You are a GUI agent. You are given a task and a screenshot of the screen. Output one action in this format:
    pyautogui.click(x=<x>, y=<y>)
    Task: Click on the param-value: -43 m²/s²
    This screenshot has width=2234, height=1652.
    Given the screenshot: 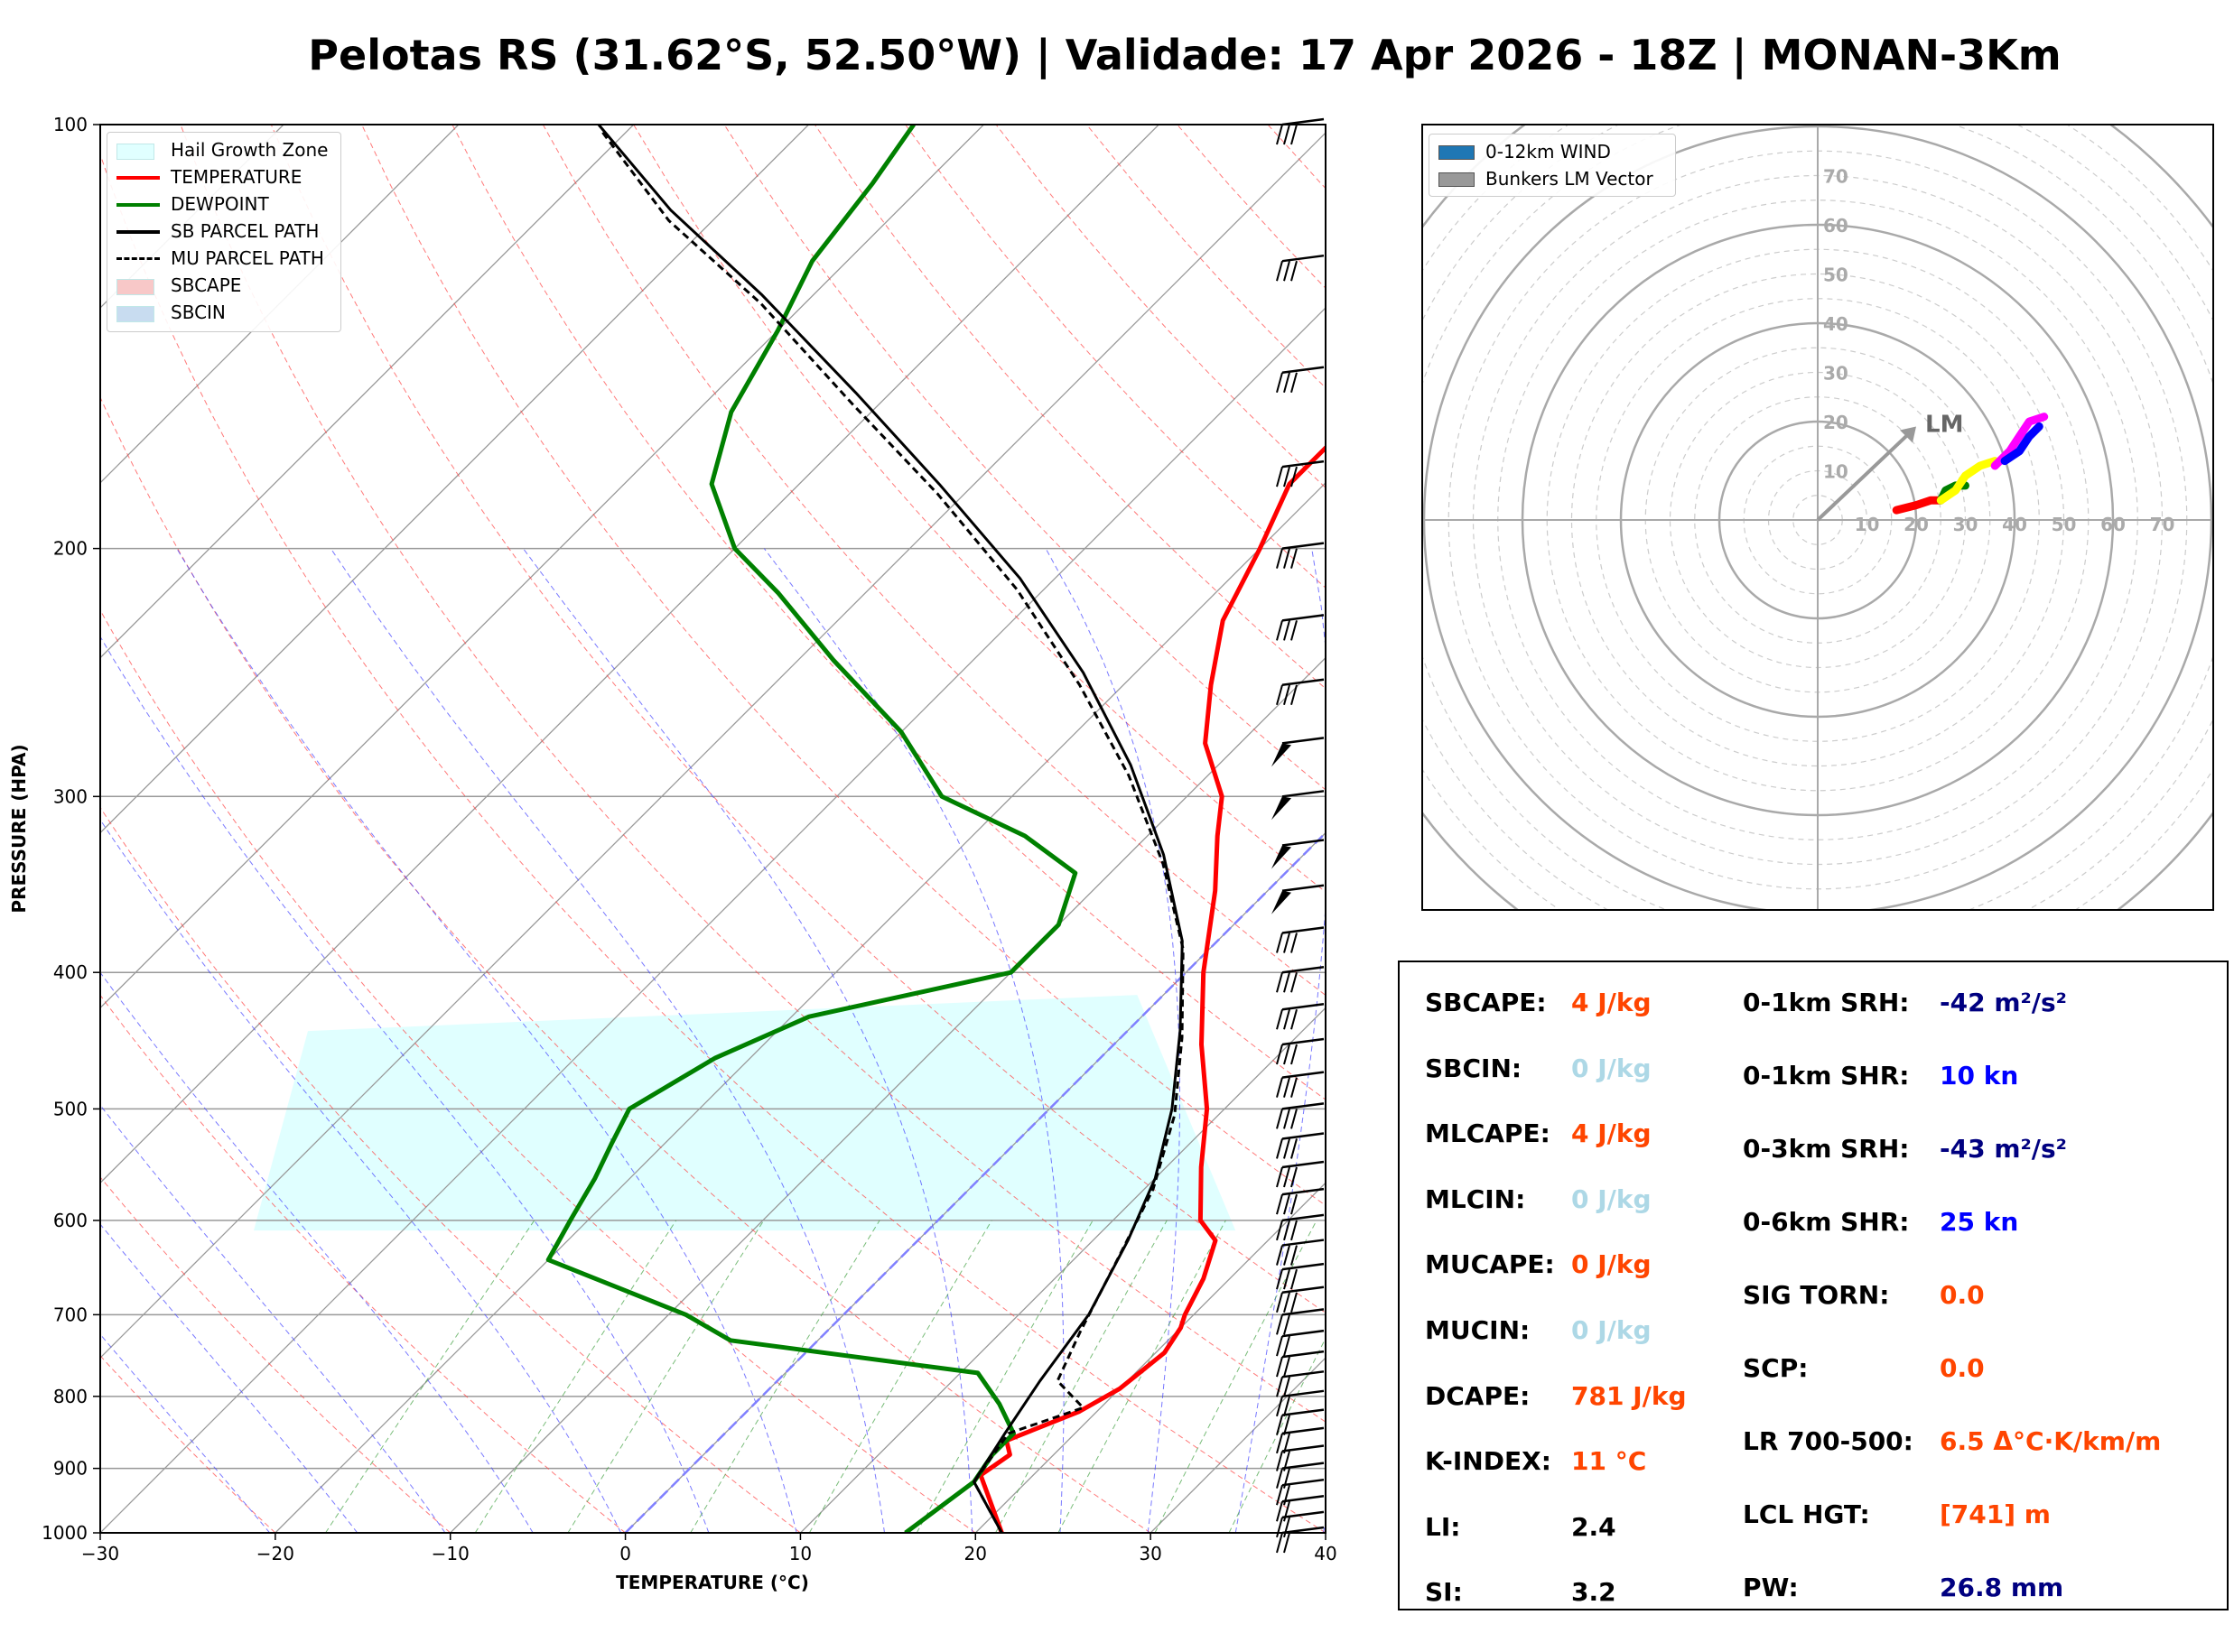 What is the action you would take?
    pyautogui.click(x=2003, y=1149)
    